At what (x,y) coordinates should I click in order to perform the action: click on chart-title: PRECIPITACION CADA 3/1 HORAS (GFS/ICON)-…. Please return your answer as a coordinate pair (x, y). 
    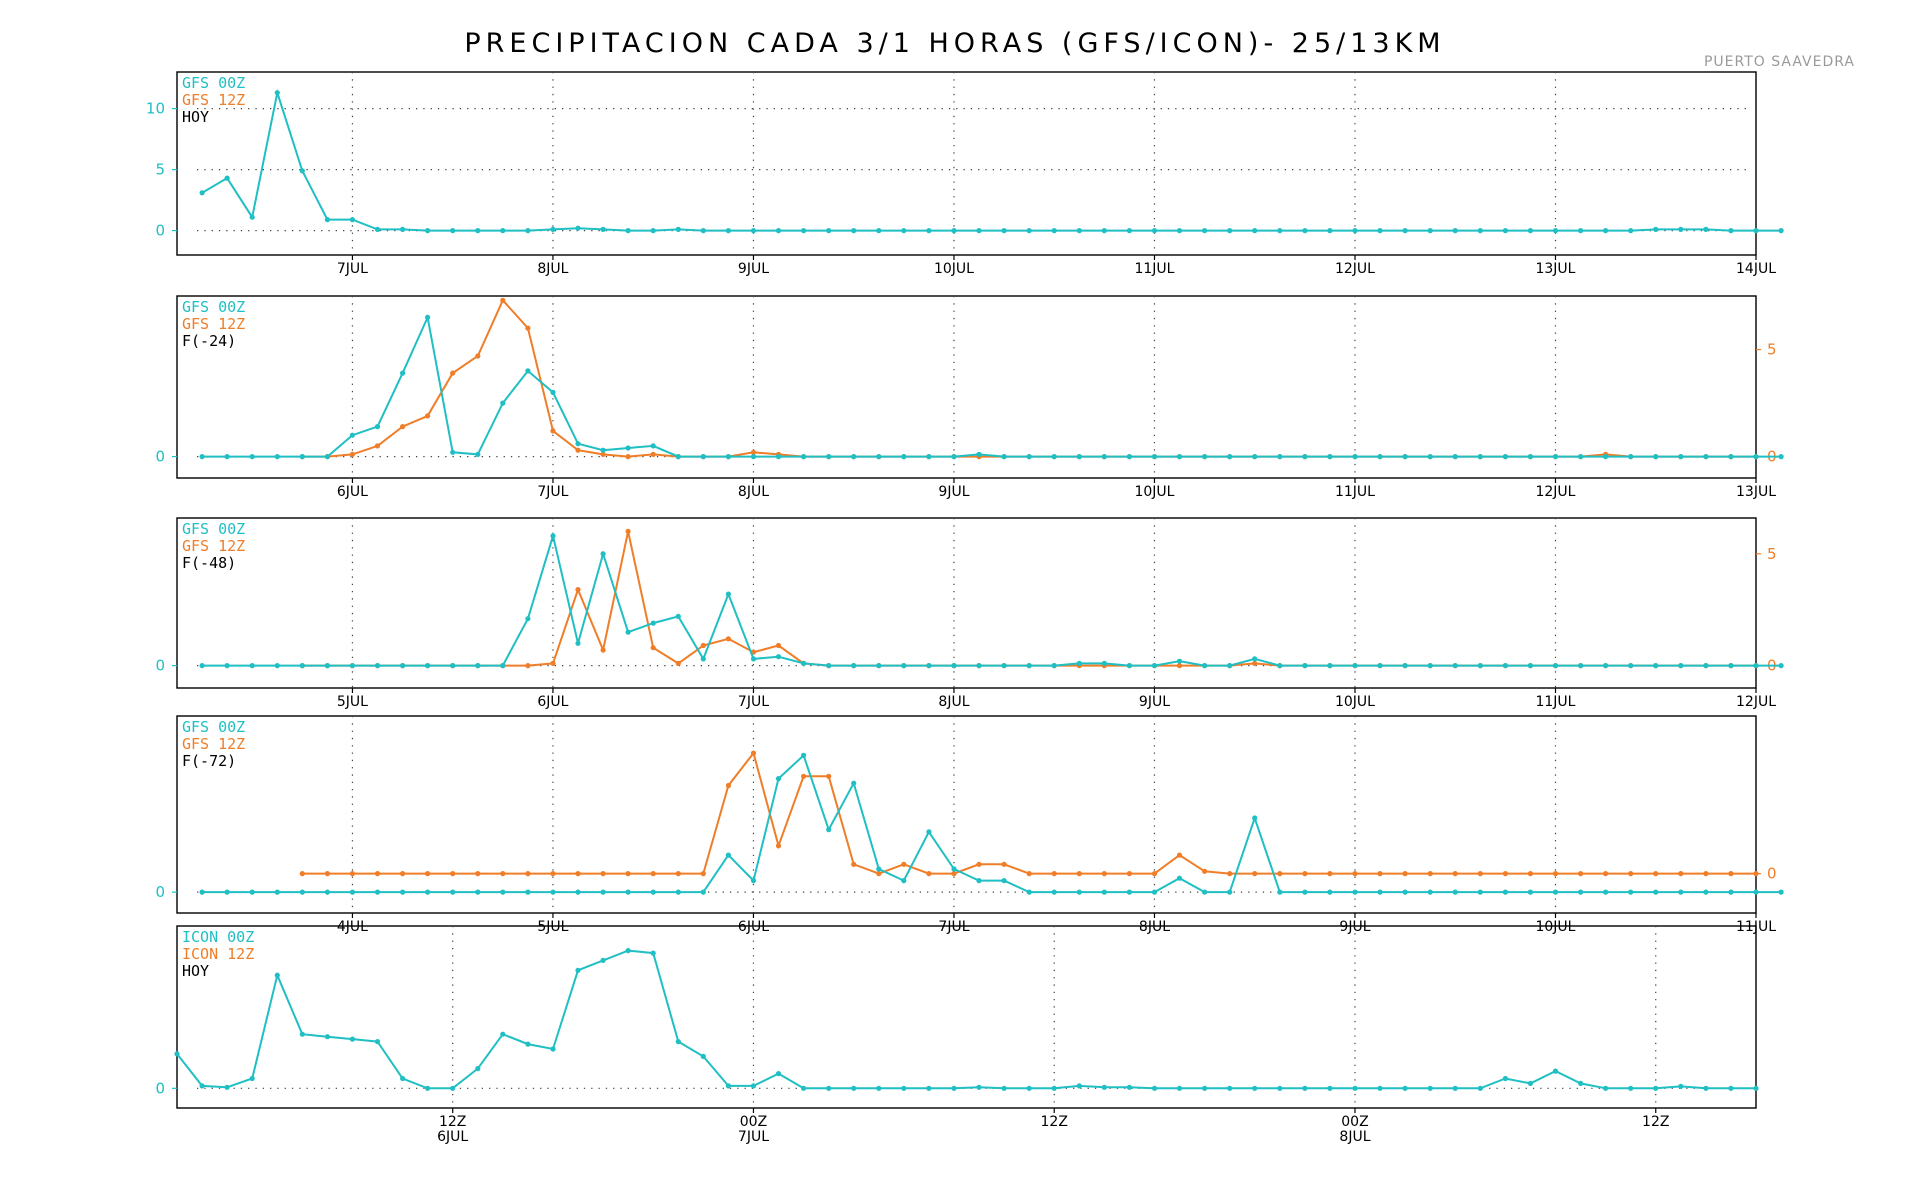
    Looking at the image, I should click on (954, 43).